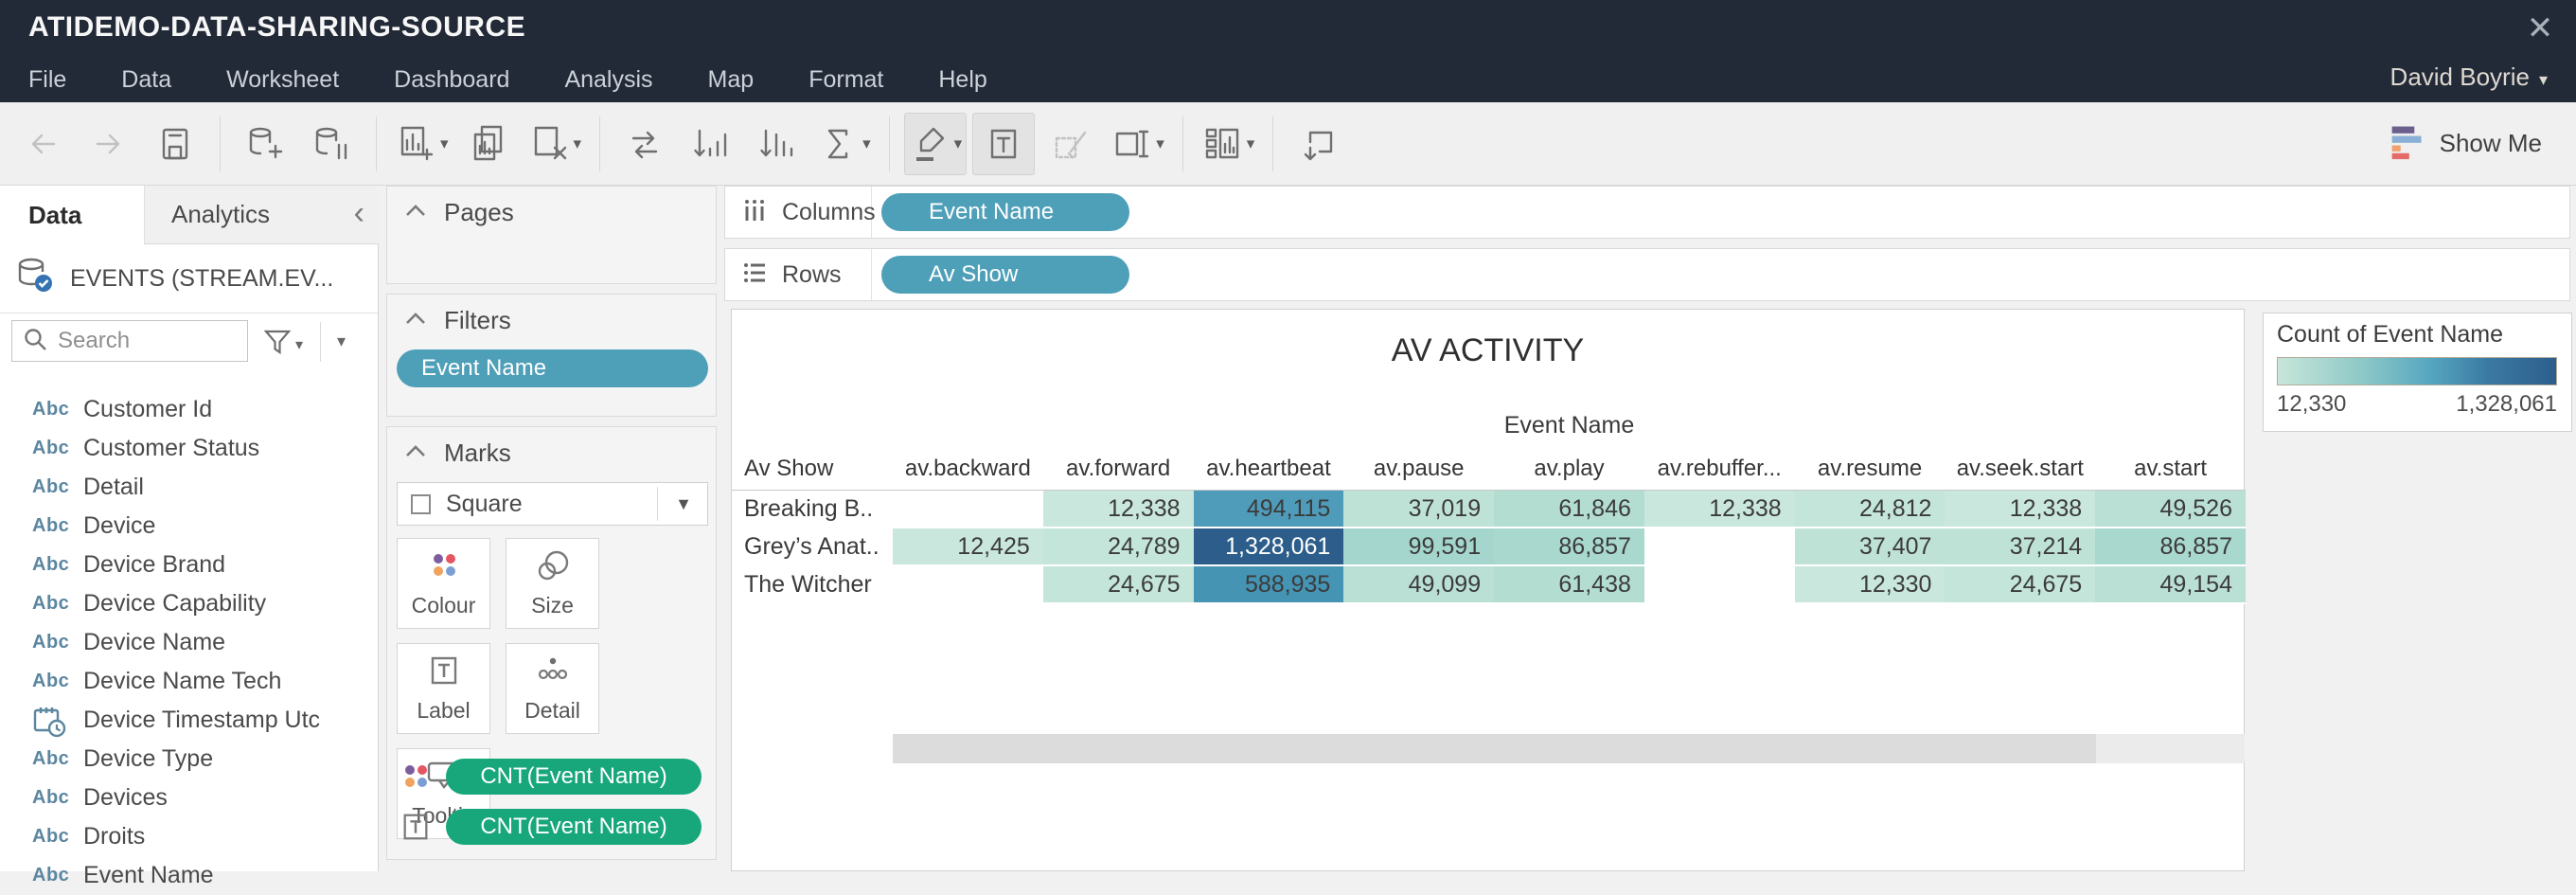 This screenshot has width=2576, height=895. Describe the element at coordinates (189, 798) in the screenshot. I see `field-devices: Abc Devices` at that location.